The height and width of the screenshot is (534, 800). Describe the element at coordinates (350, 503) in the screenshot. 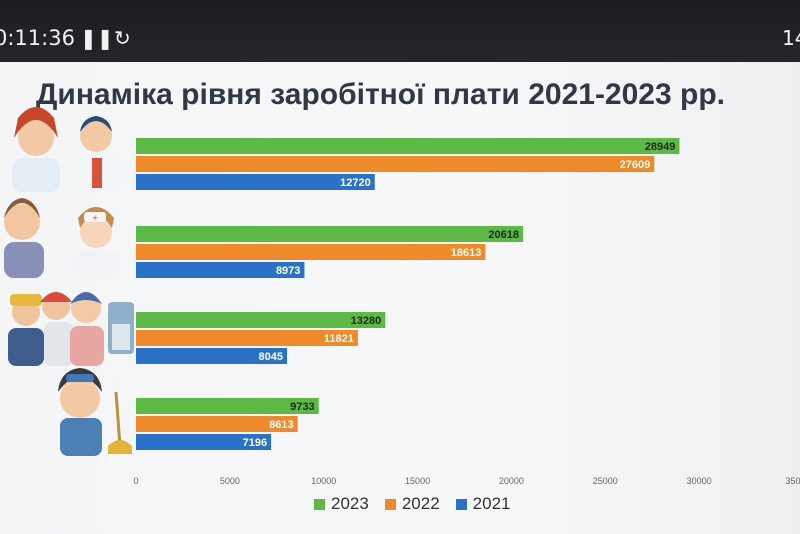

I see `legend-label: 2023` at that location.